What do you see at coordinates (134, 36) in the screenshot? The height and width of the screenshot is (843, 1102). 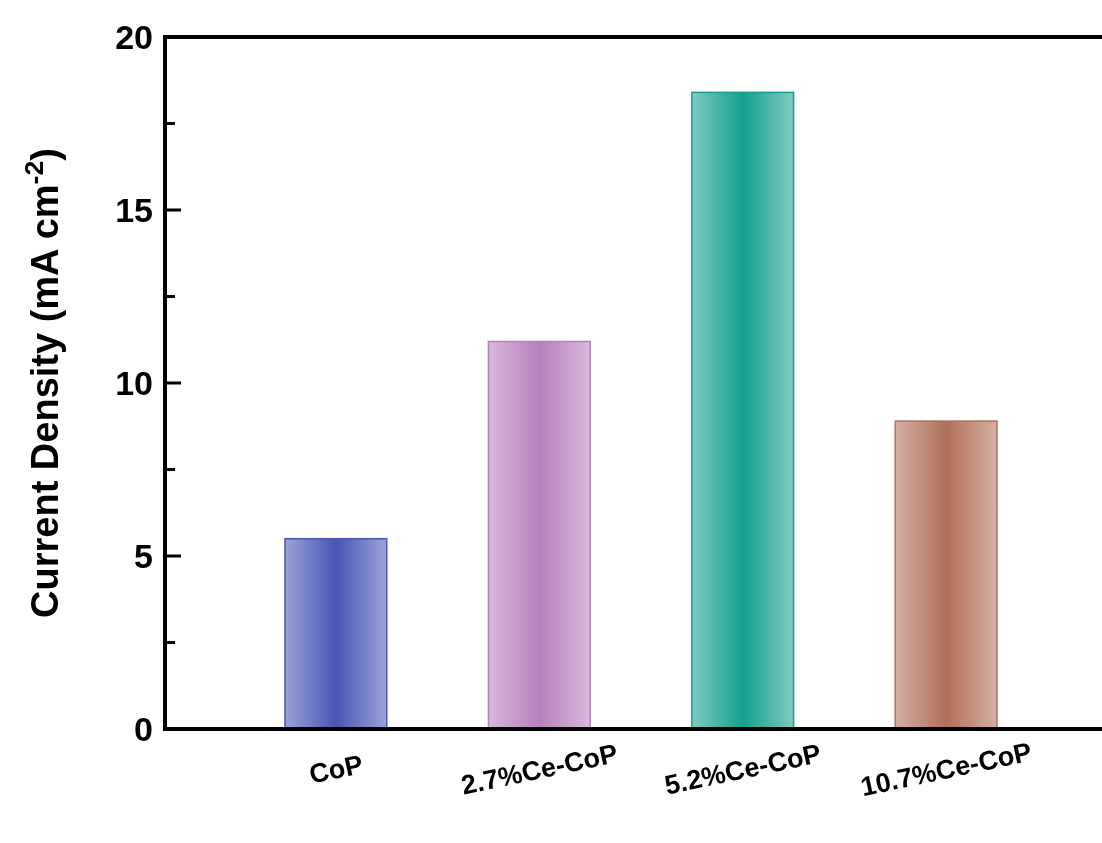 I see `y-tick-label: 20` at bounding box center [134, 36].